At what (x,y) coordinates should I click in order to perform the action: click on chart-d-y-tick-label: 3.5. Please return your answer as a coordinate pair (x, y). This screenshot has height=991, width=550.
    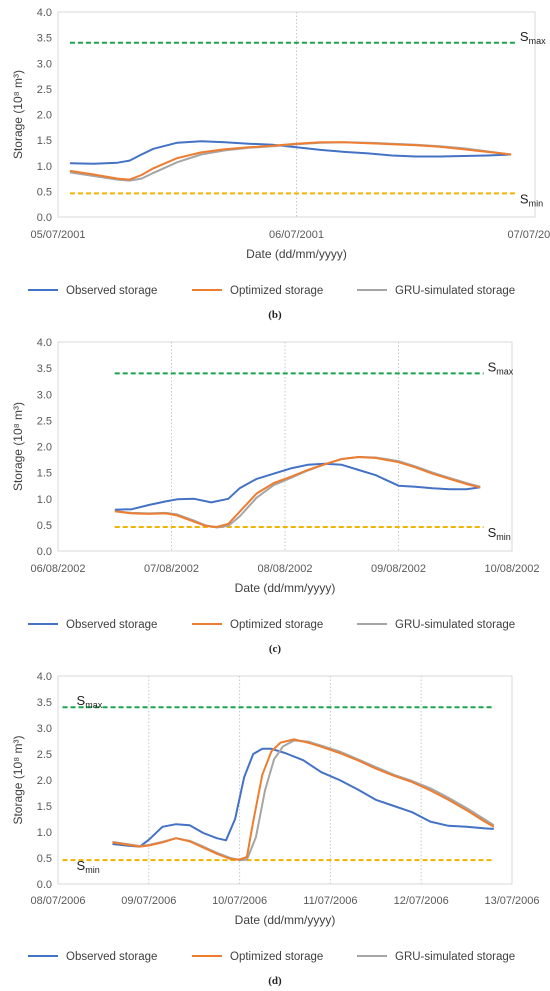
    Looking at the image, I should click on (44, 703).